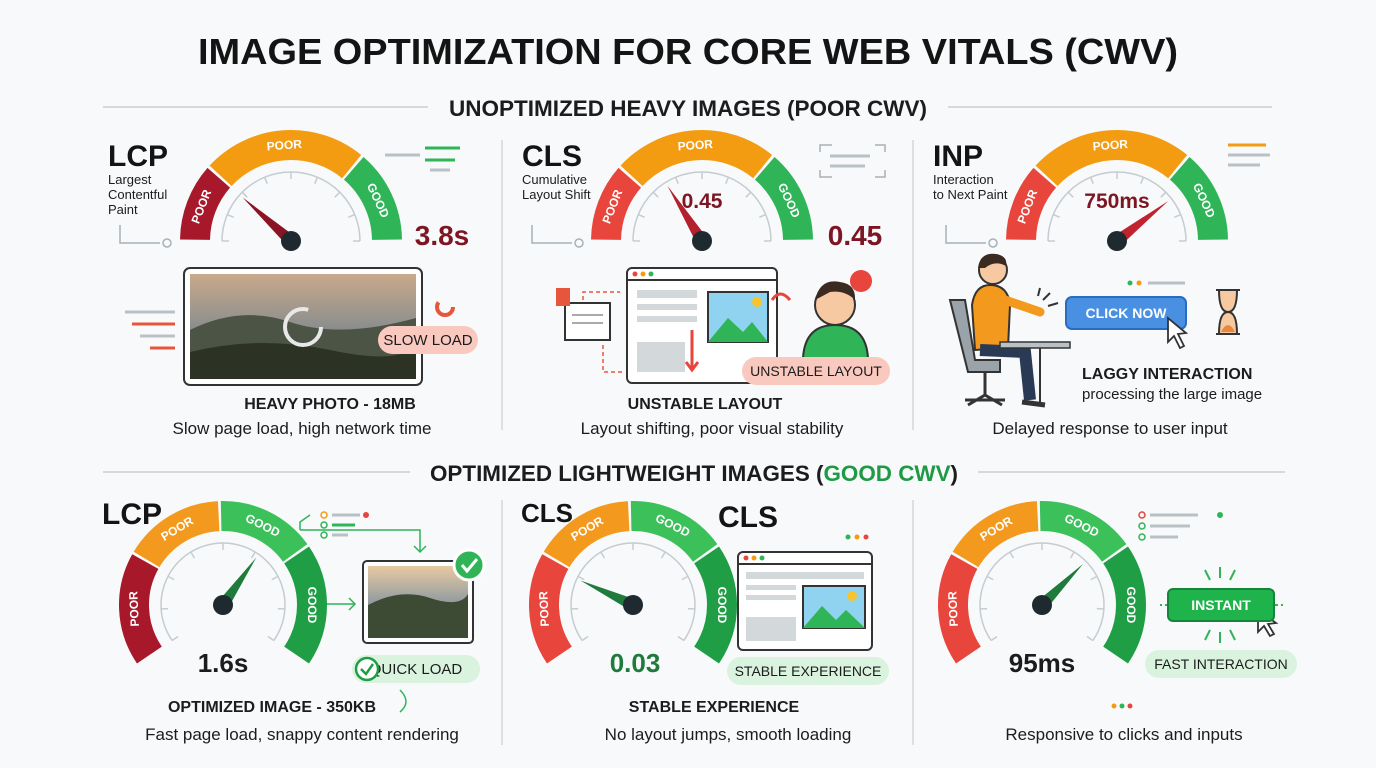 The image size is (1376, 768). Describe the element at coordinates (887, 473) in the screenshot. I see `heading-part: GOOD CWV` at that location.